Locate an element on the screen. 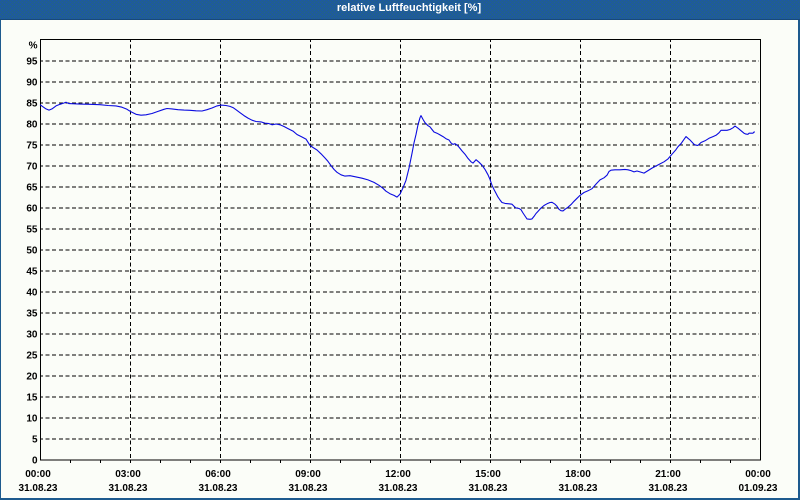 This screenshot has width=800, height=500. svg-text: 15:00 is located at coordinates (488, 474).